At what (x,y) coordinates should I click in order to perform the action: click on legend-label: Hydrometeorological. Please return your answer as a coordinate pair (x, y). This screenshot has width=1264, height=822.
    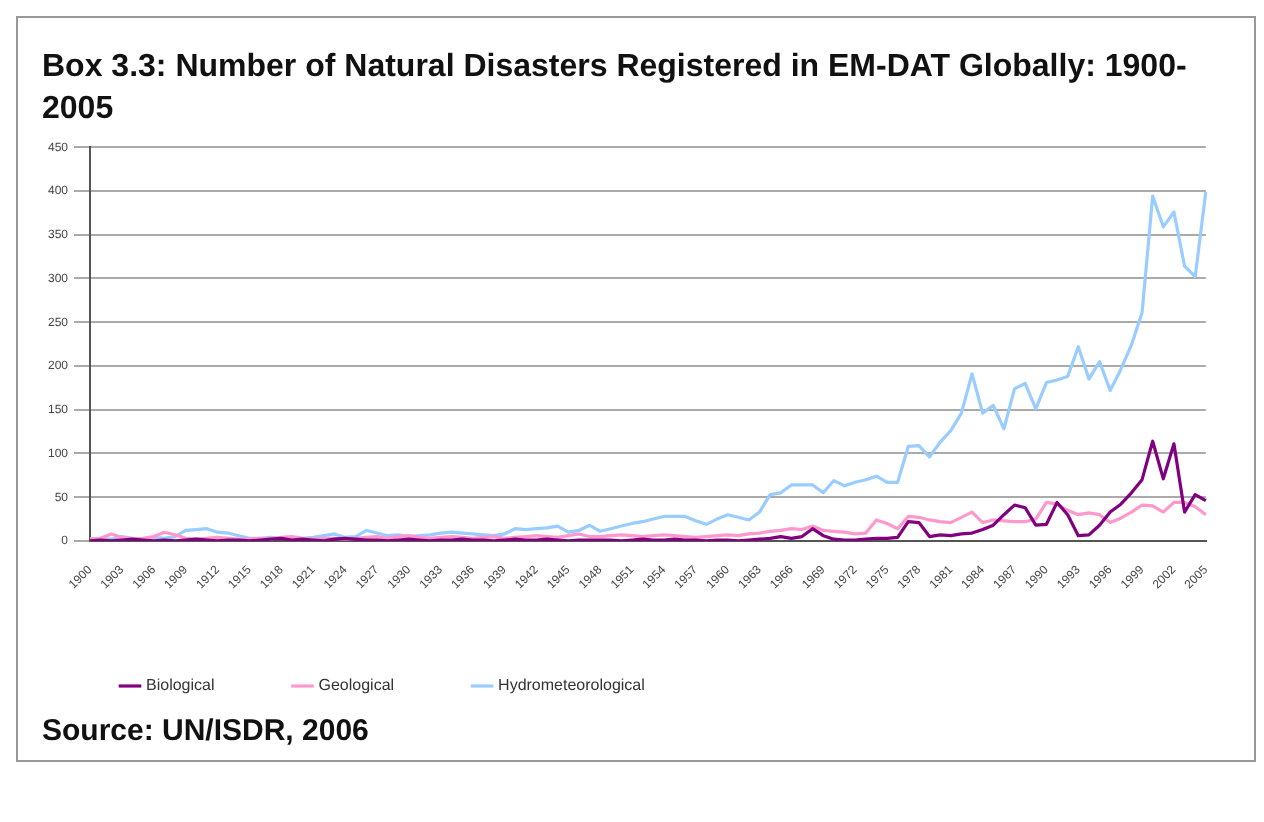
    Looking at the image, I should click on (572, 685).